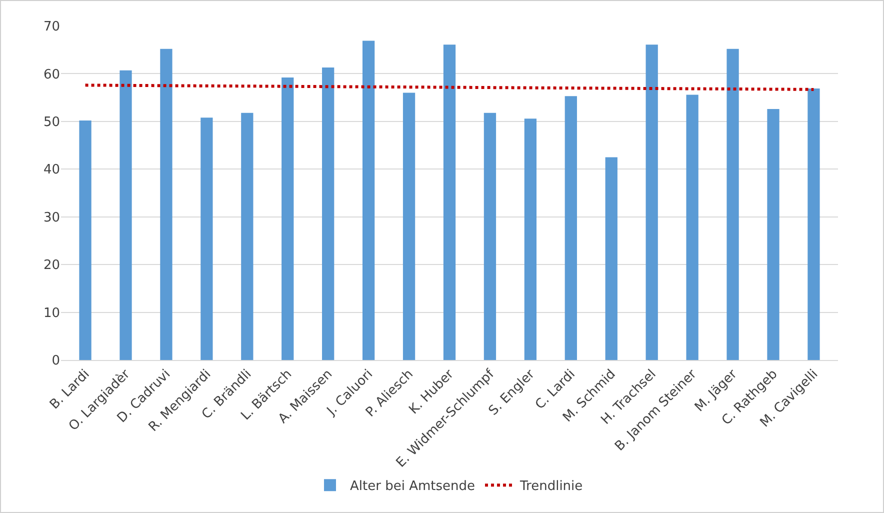 Image resolution: width=884 pixels, height=513 pixels. What do you see at coordinates (51, 266) in the screenshot?
I see `y-tick-label: 20` at bounding box center [51, 266].